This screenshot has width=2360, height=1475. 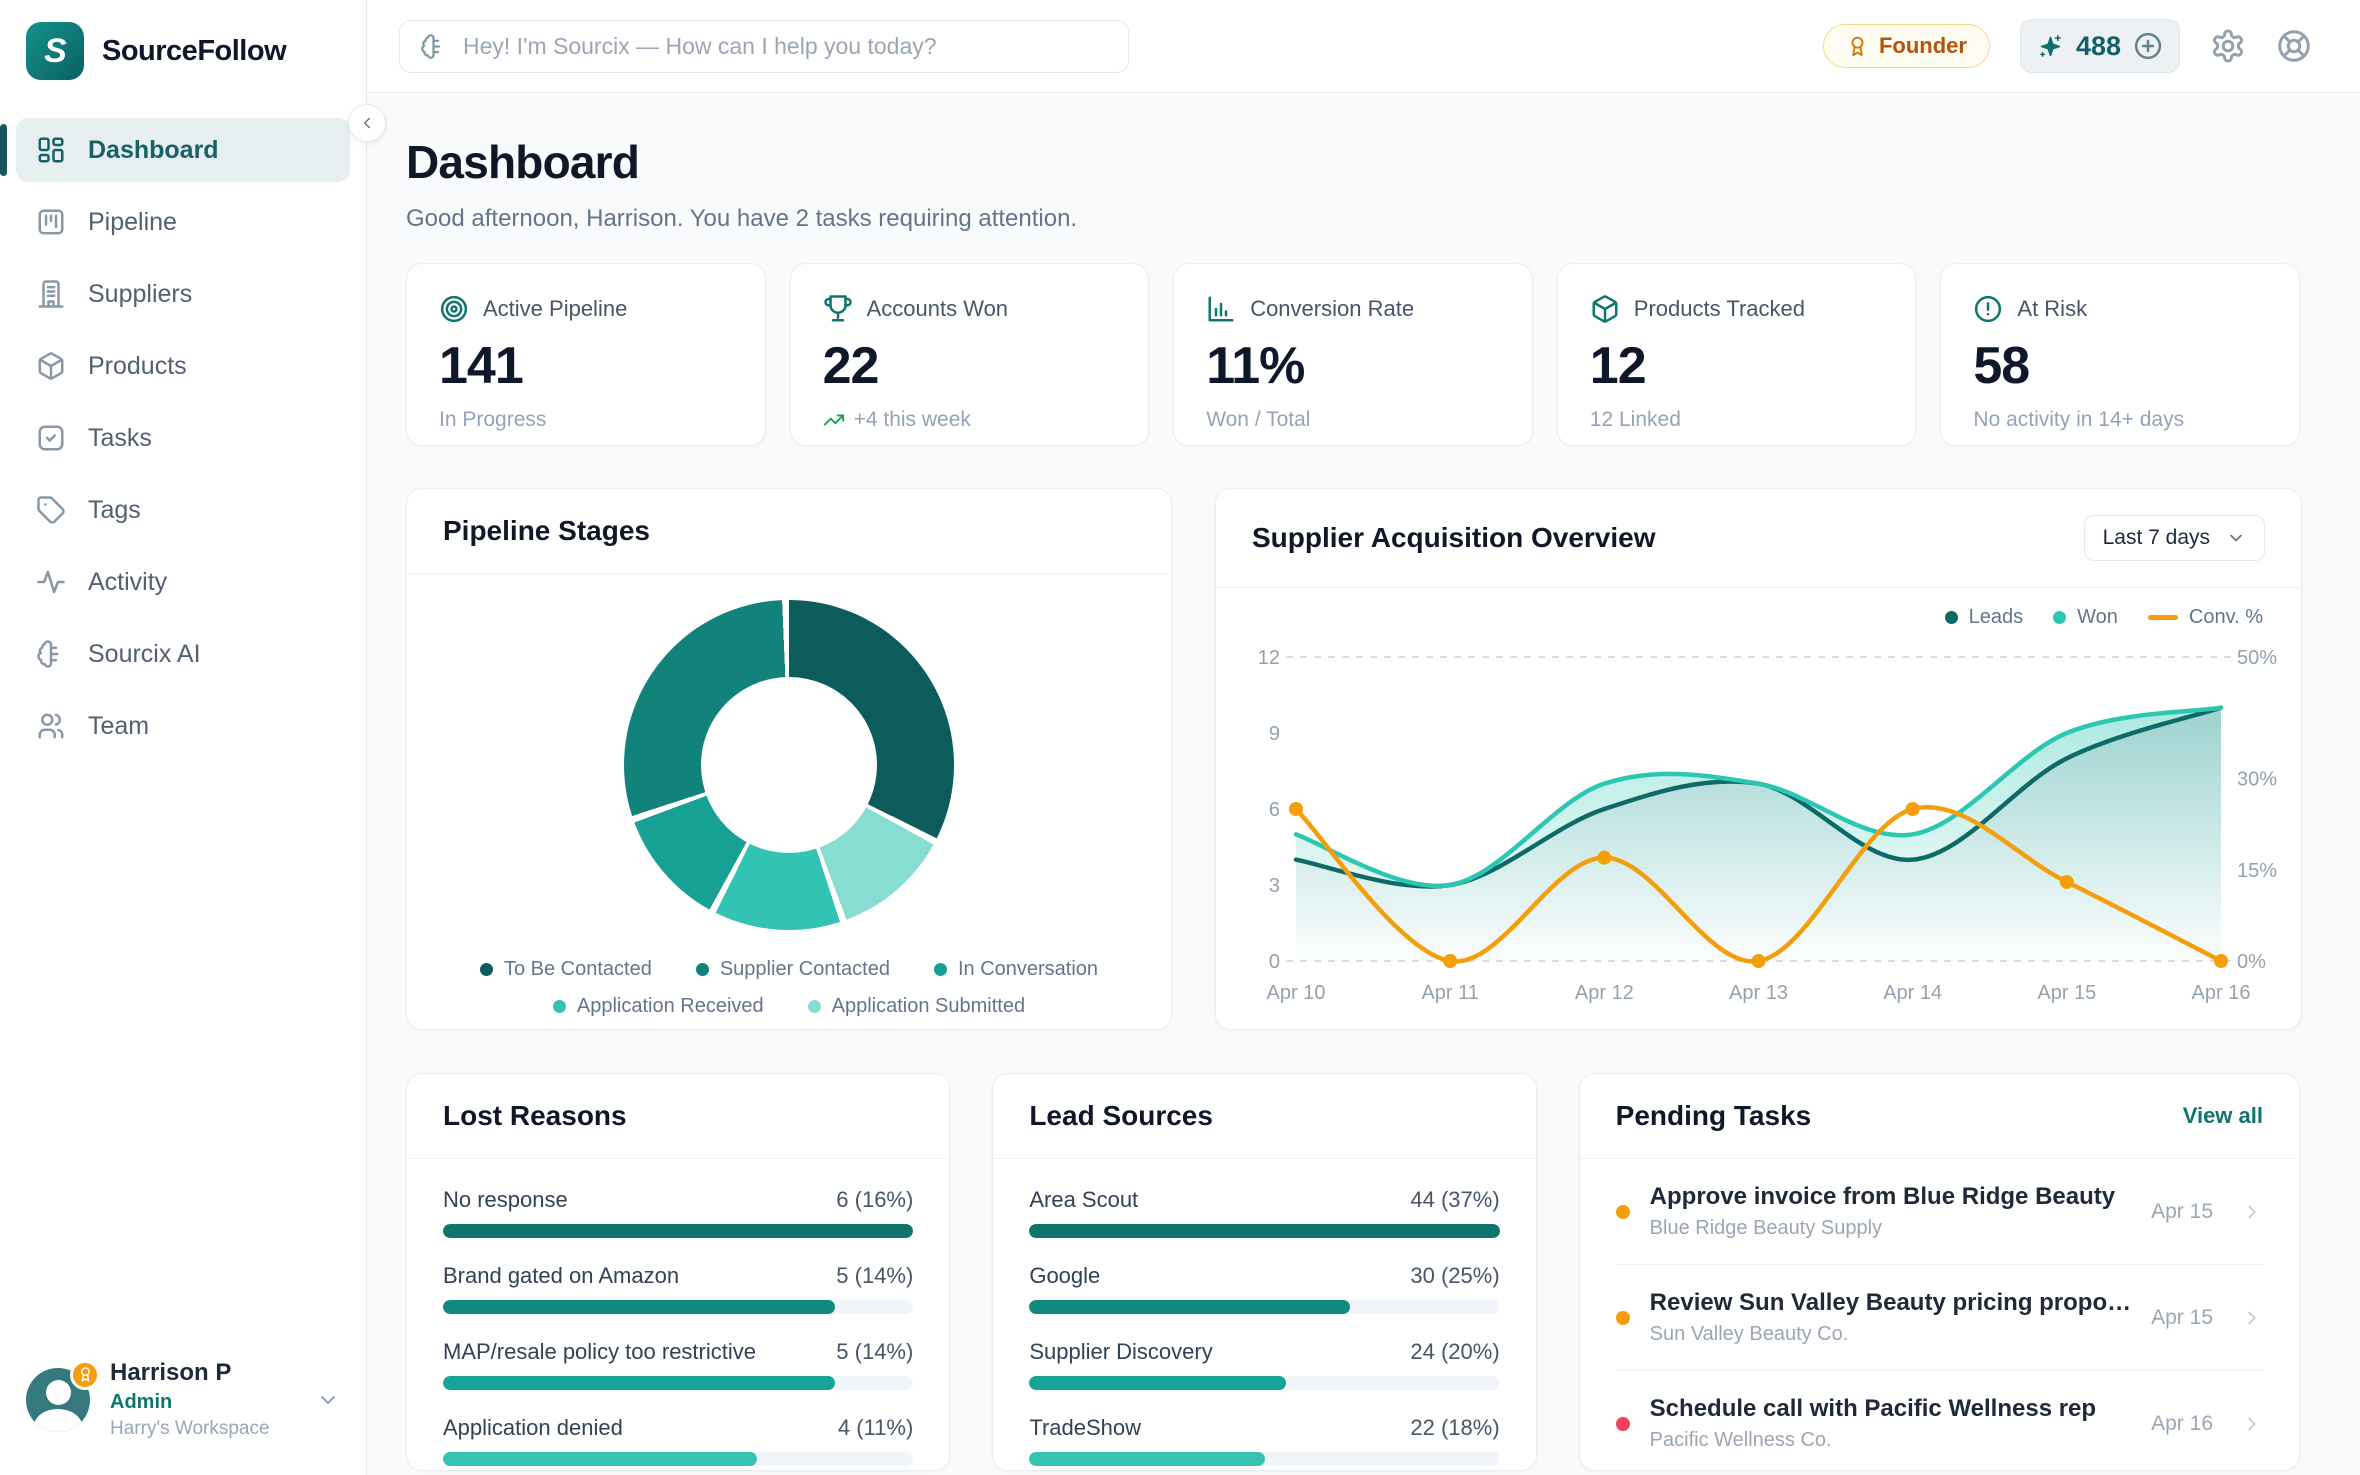 What do you see at coordinates (2148, 46) in the screenshot?
I see `plus-circle-icon` at bounding box center [2148, 46].